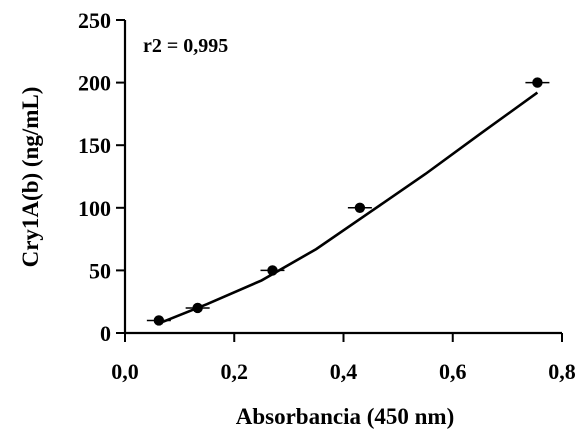 The image size is (578, 435). What do you see at coordinates (345, 416) in the screenshot?
I see `x-axis-title: Absorbancia (450 nm)` at bounding box center [345, 416].